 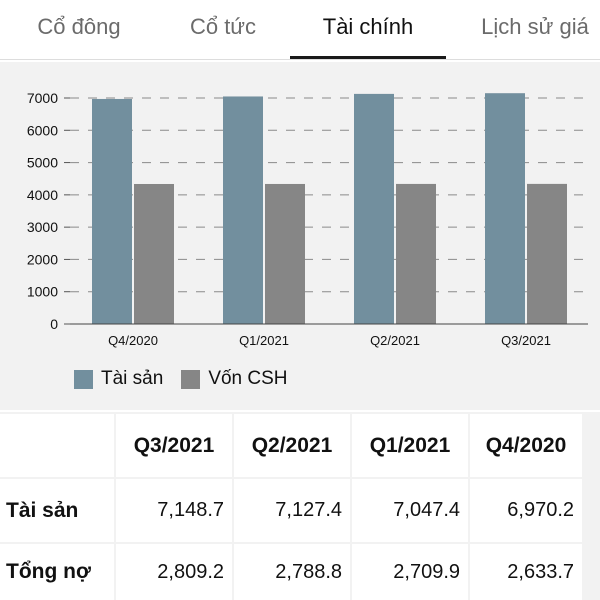 I want to click on y-tick-label: 4000, so click(x=42, y=195).